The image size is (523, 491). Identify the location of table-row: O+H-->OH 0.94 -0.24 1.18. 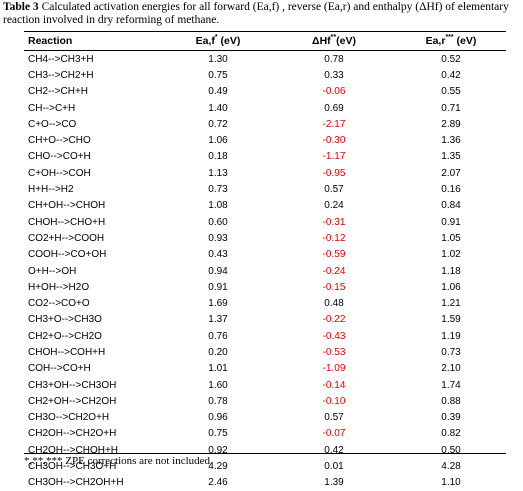
(267, 271).